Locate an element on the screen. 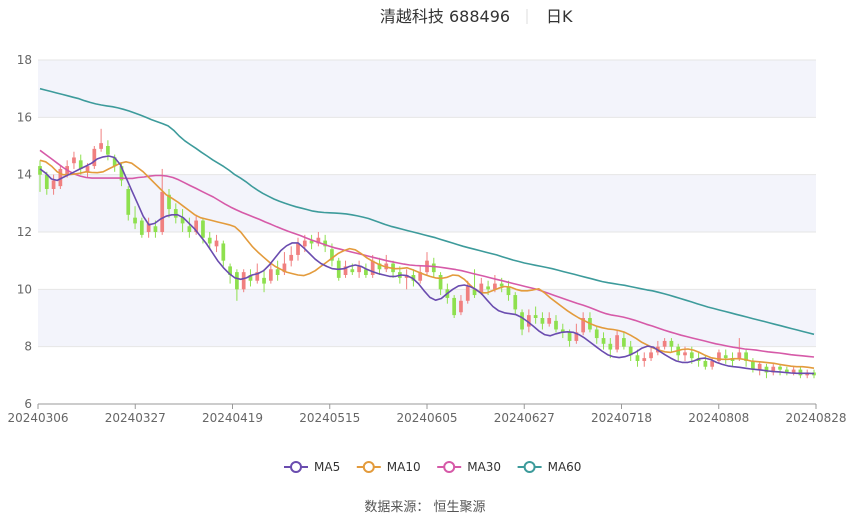 The width and height of the screenshot is (850, 517). legend-label: MA30 is located at coordinates (484, 467).